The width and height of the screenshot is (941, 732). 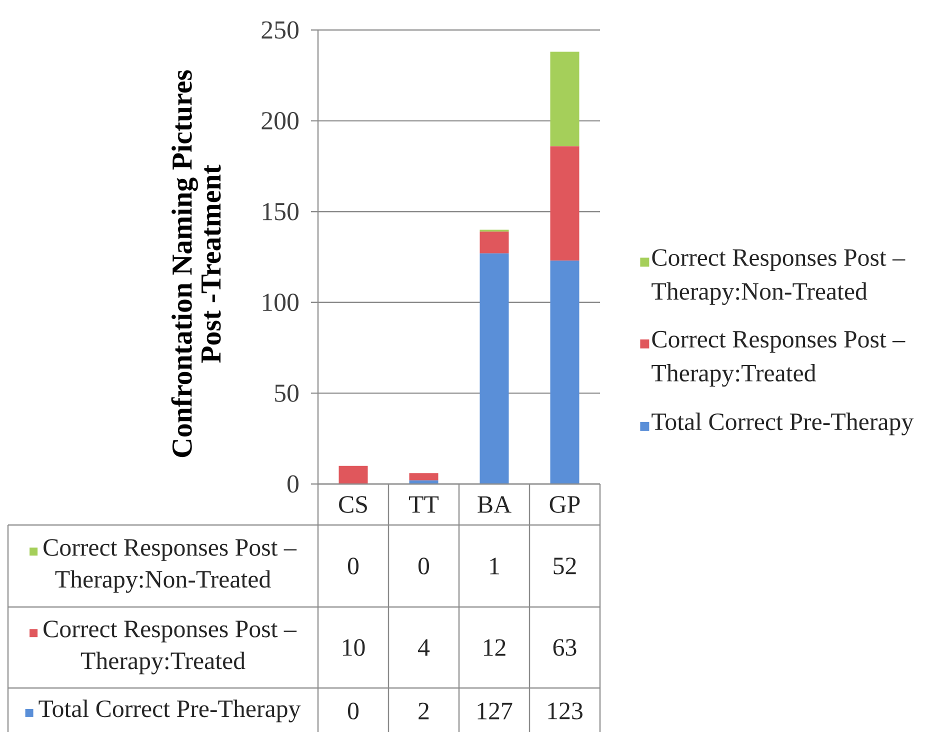 I want to click on data-label: 63, so click(x=564, y=647).